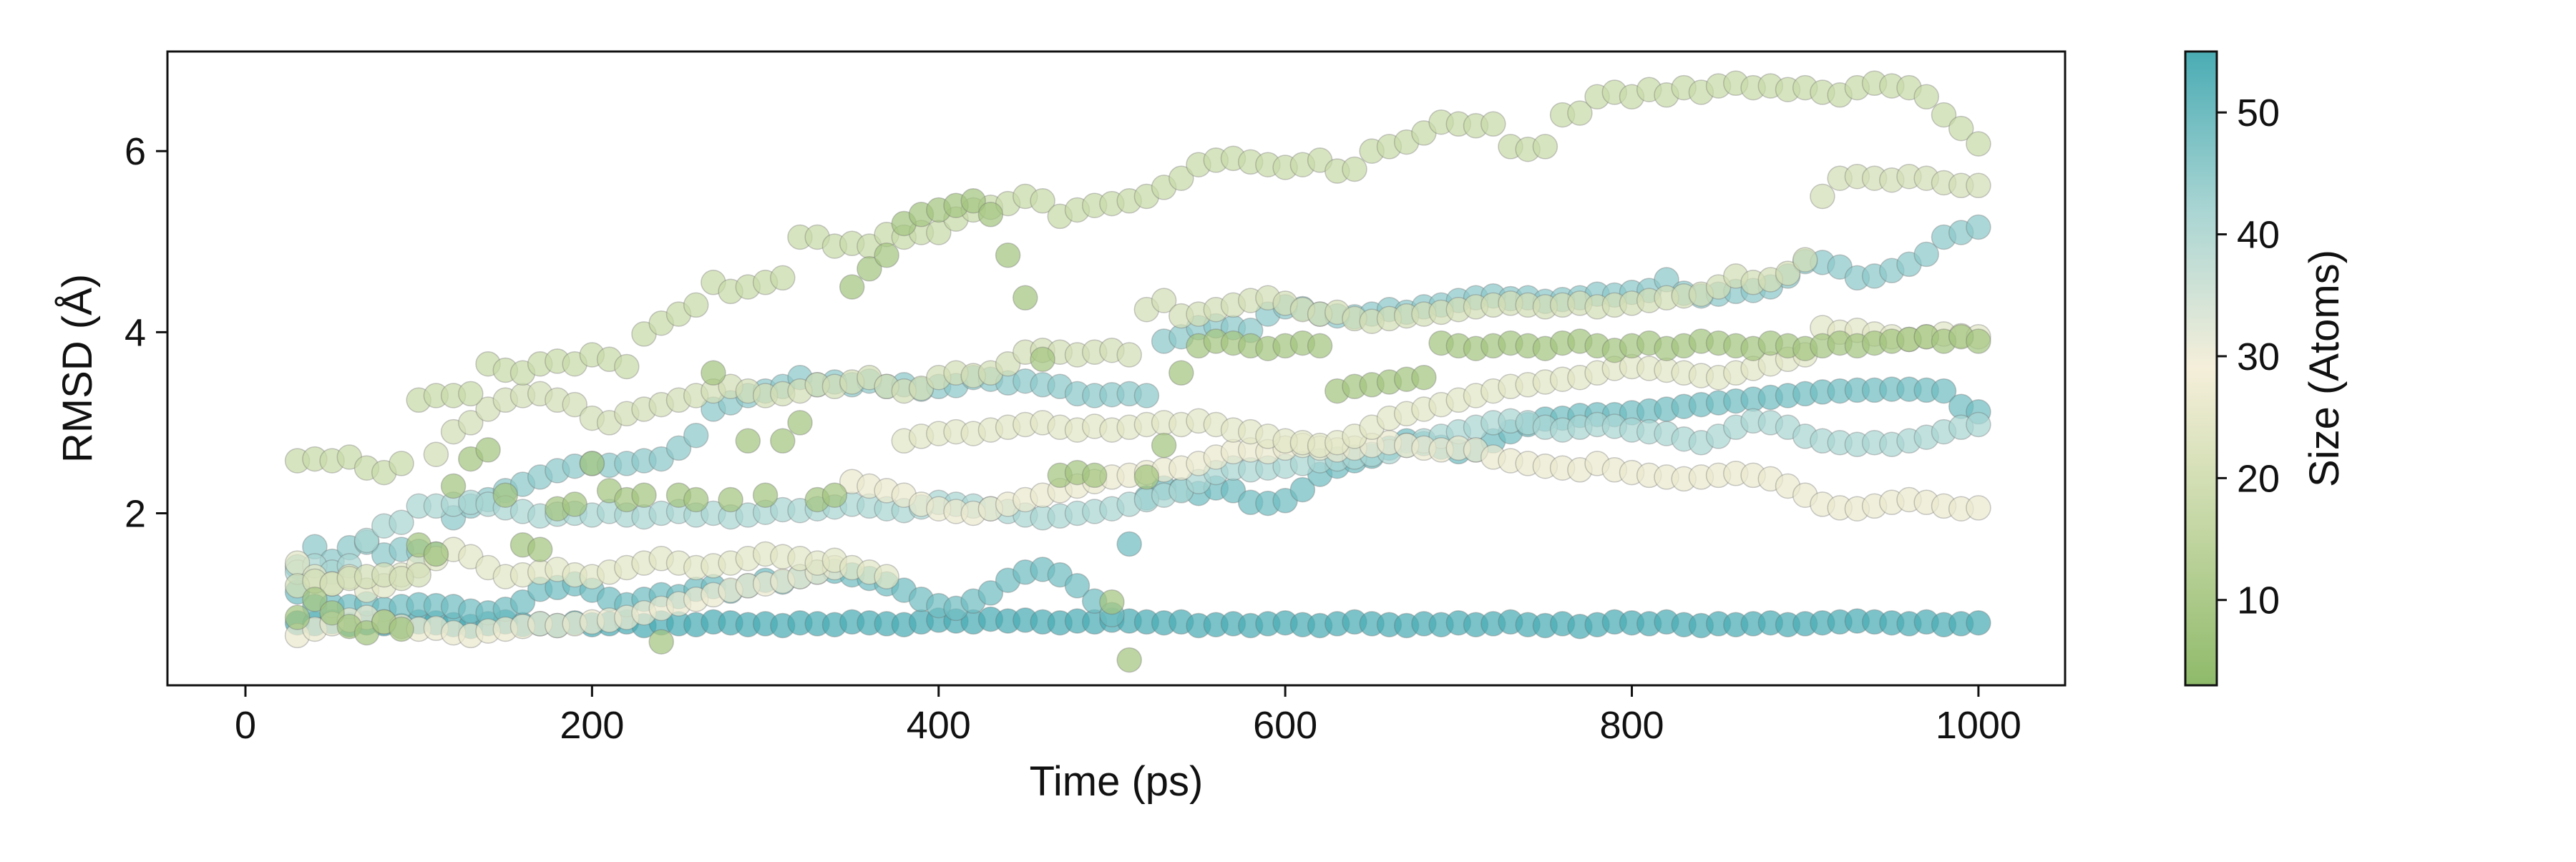  Describe the element at coordinates (2201, 369) in the screenshot. I see `colorbar-gradient` at that location.